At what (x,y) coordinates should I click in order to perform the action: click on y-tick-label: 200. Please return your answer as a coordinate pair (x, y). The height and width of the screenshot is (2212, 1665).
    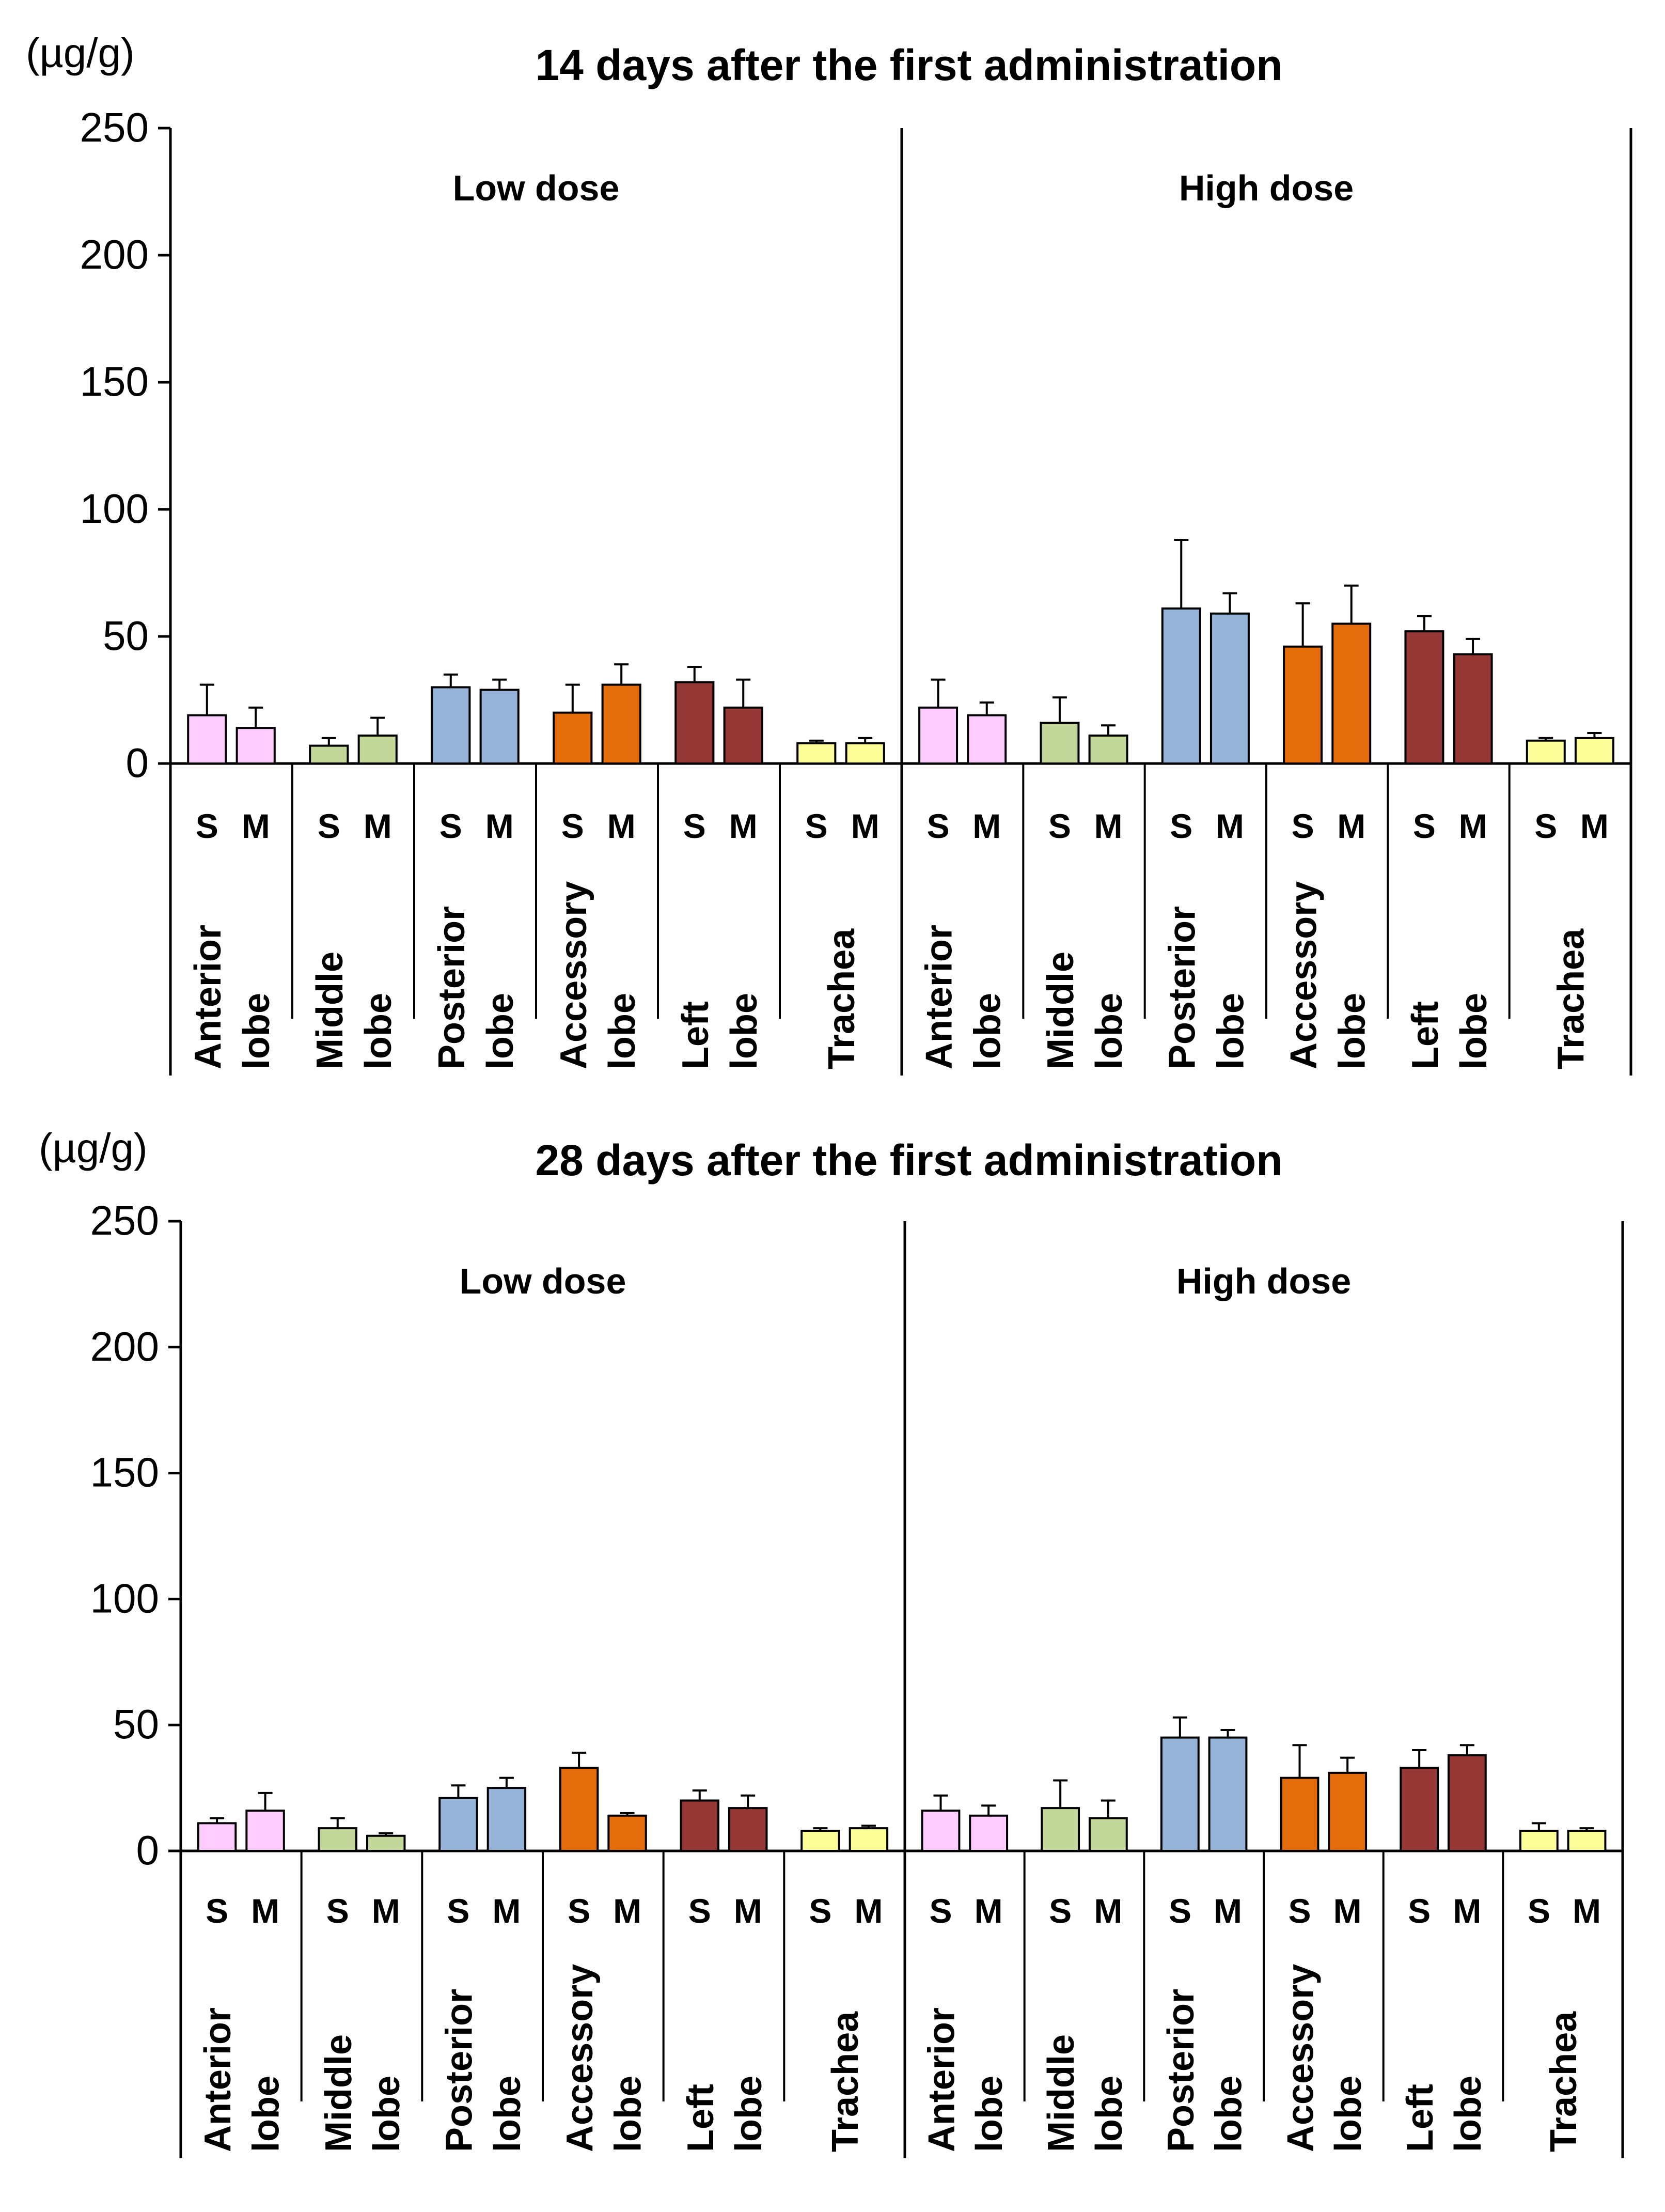
    Looking at the image, I should click on (124, 1346).